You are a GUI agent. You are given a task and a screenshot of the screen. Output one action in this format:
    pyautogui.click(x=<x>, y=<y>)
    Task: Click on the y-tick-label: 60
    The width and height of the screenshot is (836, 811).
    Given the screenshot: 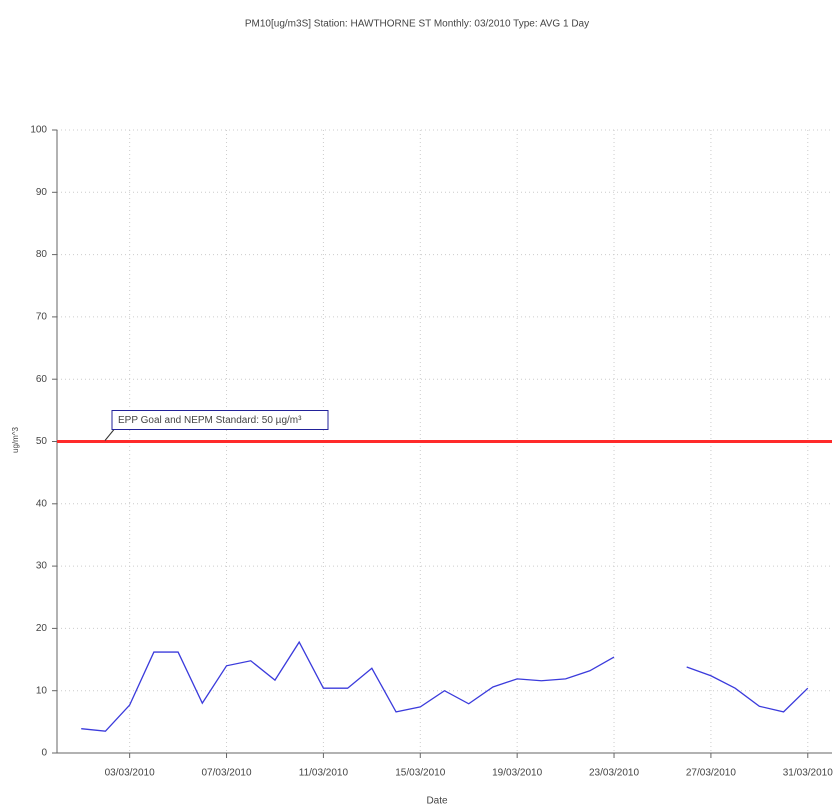 What is the action you would take?
    pyautogui.click(x=42, y=379)
    